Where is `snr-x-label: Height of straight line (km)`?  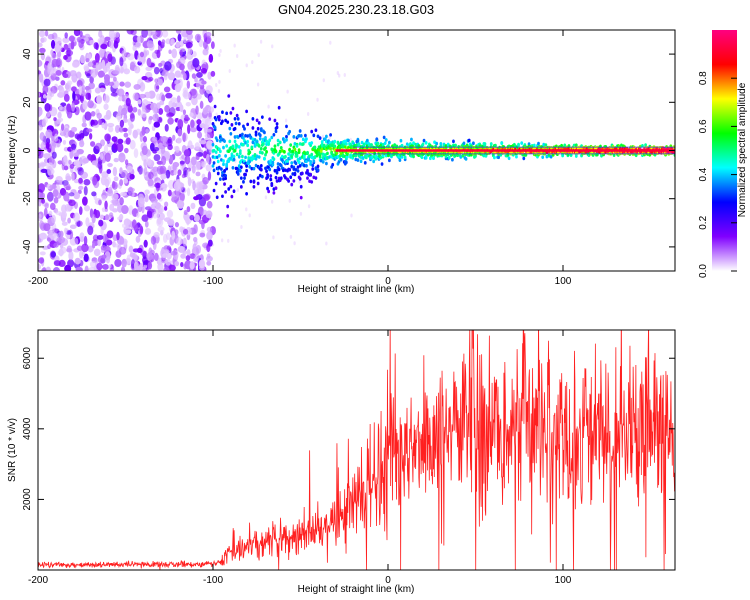 snr-x-label: Height of straight line (km) is located at coordinates (356, 589).